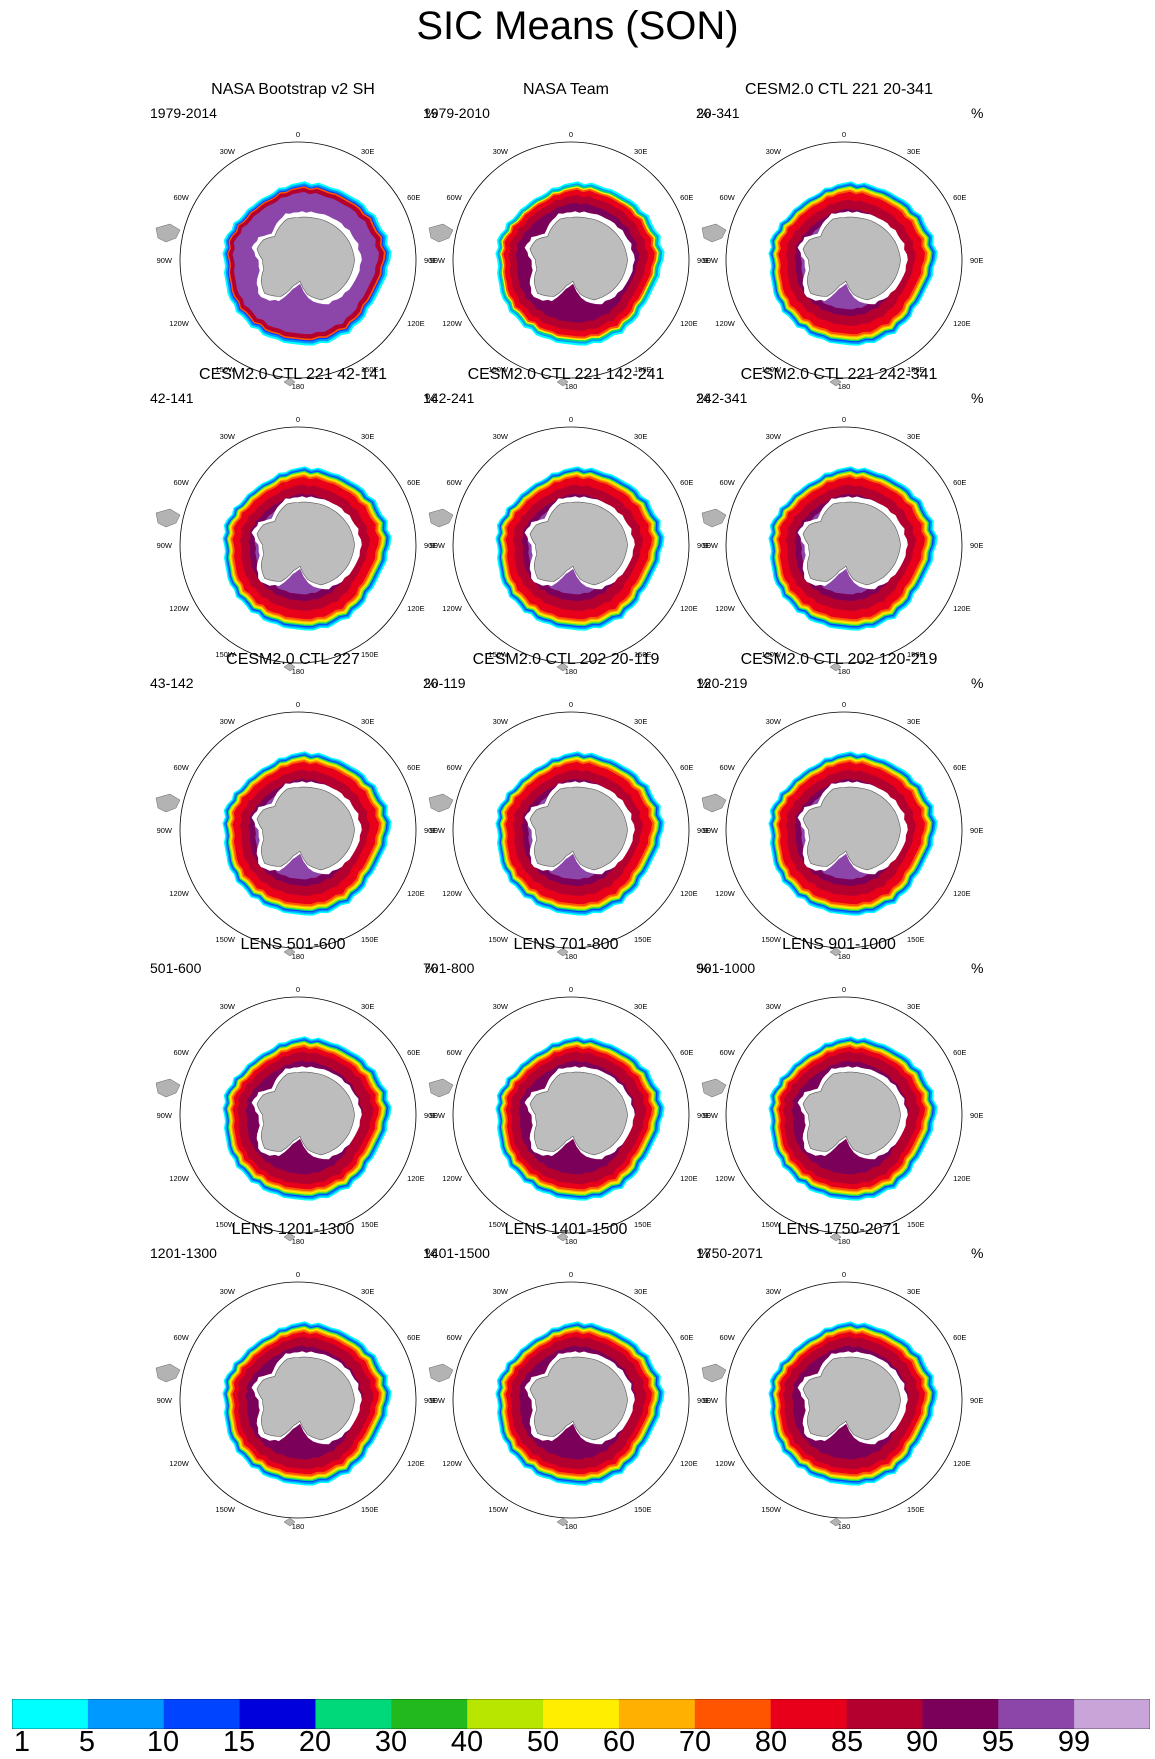 Image resolution: width=1155 pixels, height=1759 pixels. I want to click on colorbar, so click(581, 1714).